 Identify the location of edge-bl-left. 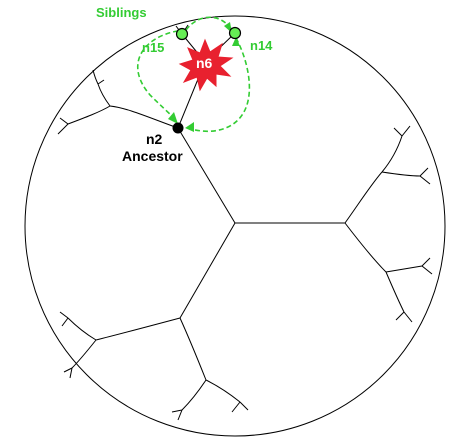
(138, 329).